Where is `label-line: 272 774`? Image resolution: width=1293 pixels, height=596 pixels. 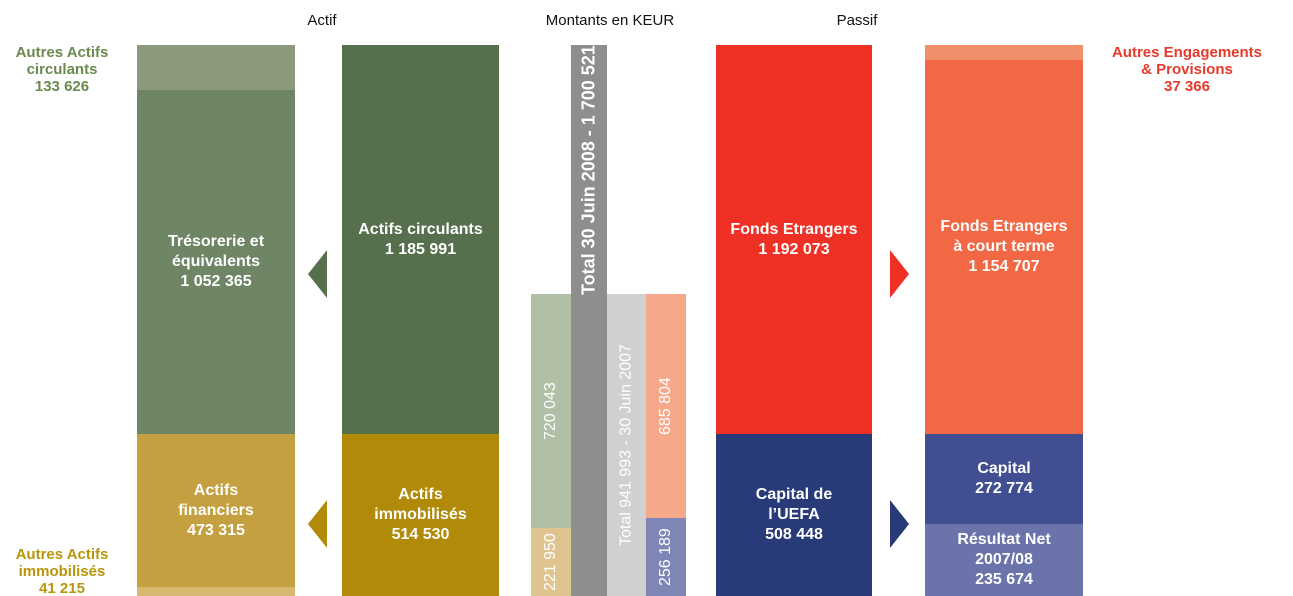 label-line: 272 774 is located at coordinates (1004, 488).